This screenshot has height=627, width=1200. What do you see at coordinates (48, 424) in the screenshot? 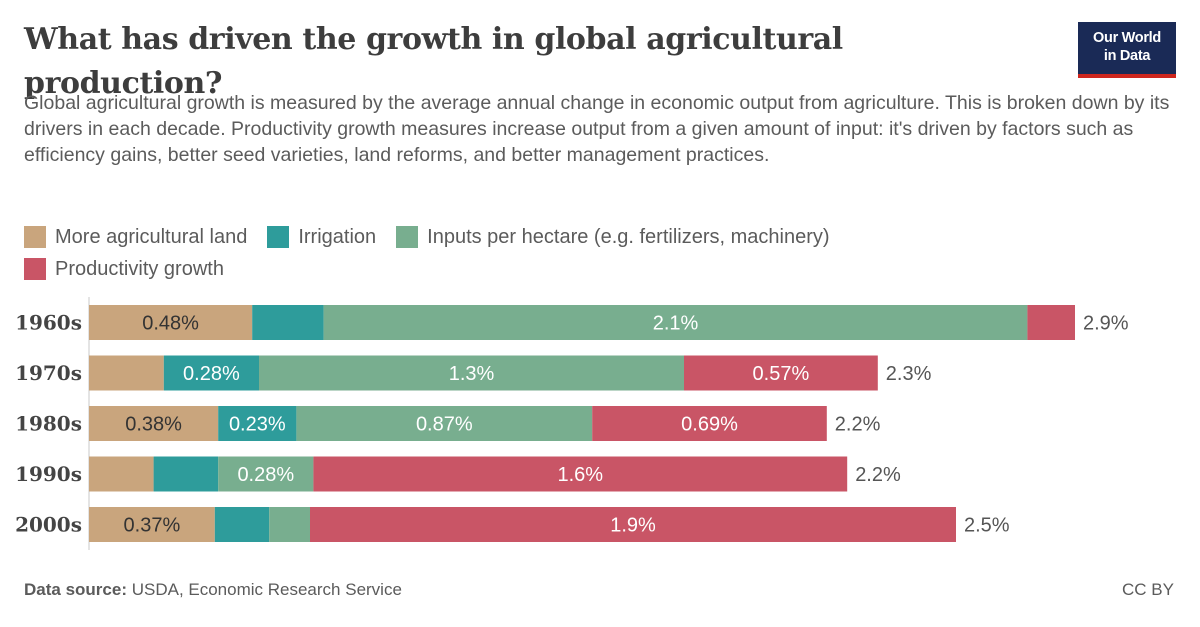
I see `y-tick-label: 1980s` at bounding box center [48, 424].